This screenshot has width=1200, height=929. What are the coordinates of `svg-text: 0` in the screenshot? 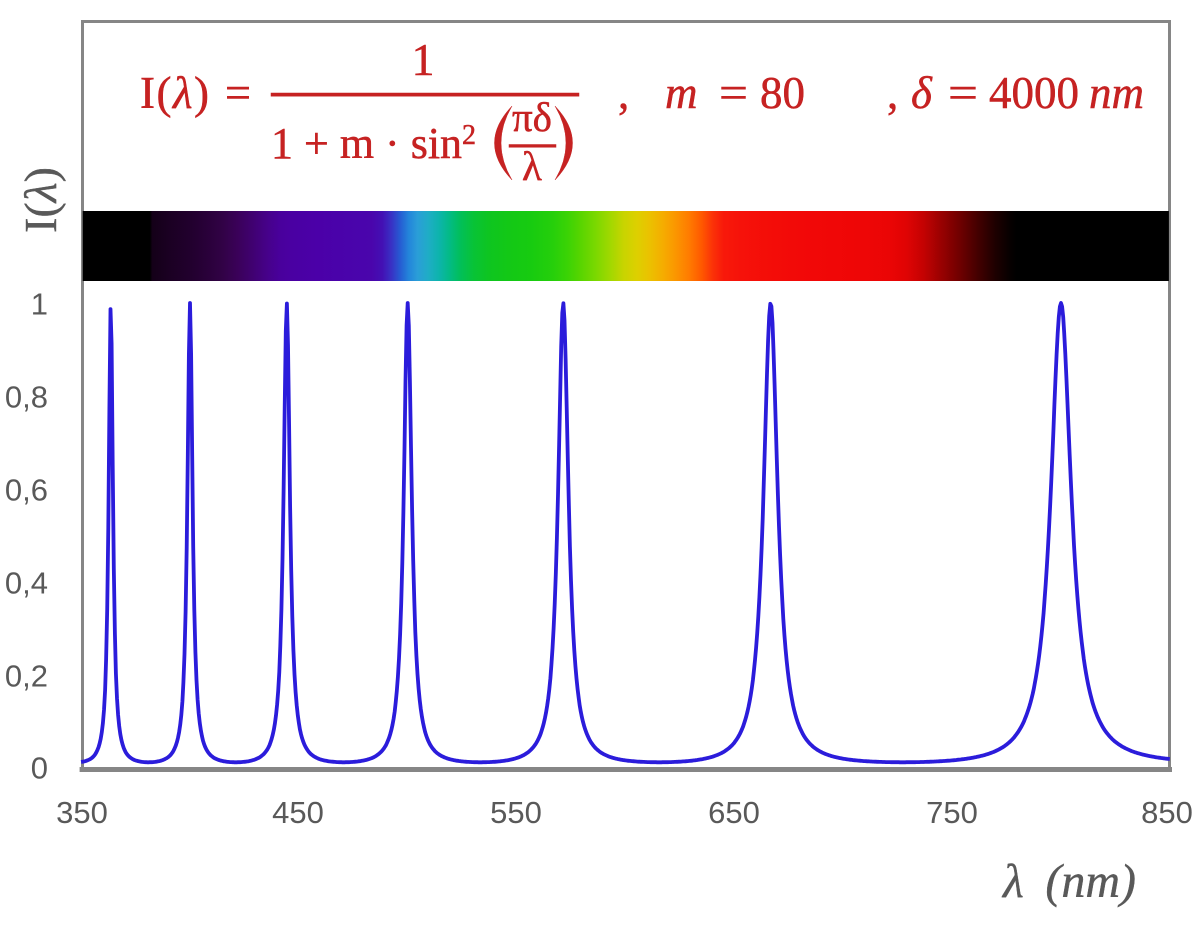 It's located at (39, 768).